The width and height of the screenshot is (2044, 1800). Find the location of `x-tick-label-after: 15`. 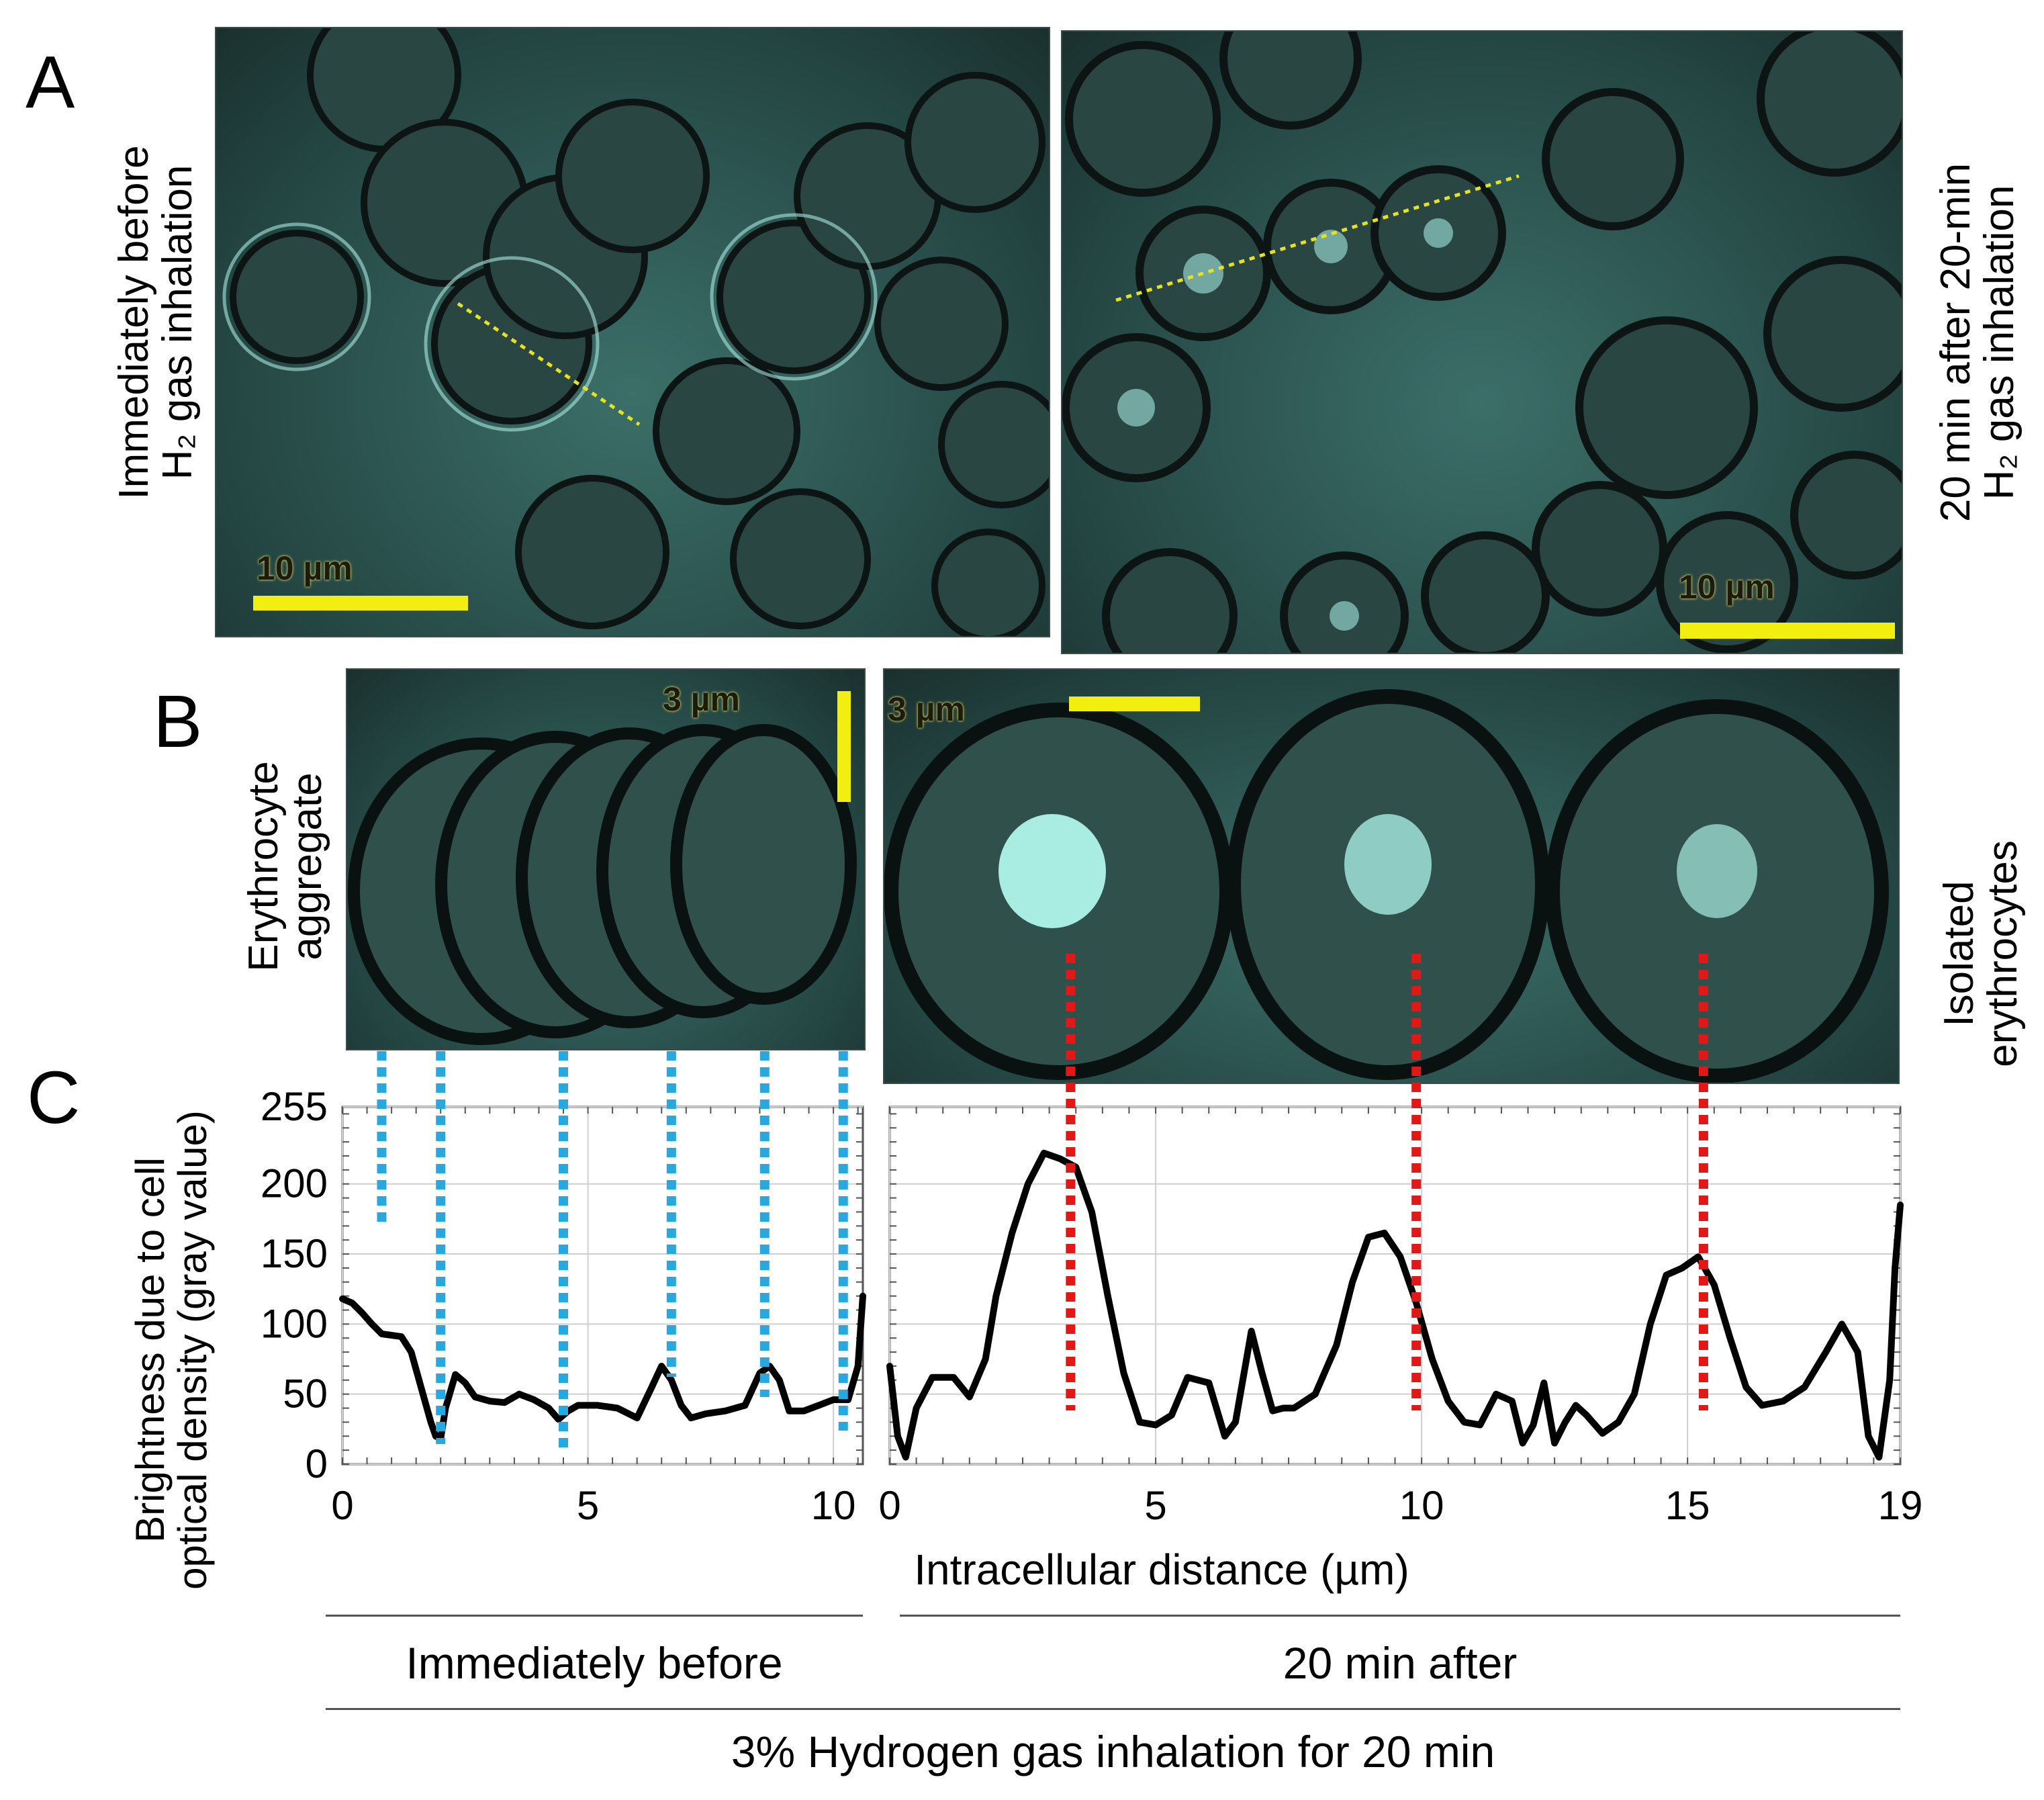

x-tick-label-after: 15 is located at coordinates (1687, 1506).